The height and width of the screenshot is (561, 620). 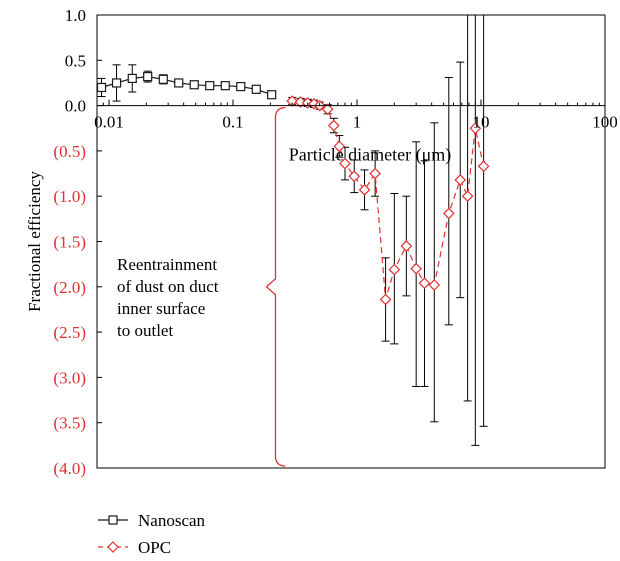 What do you see at coordinates (109, 122) in the screenshot?
I see `x-tick-label: 0.01` at bounding box center [109, 122].